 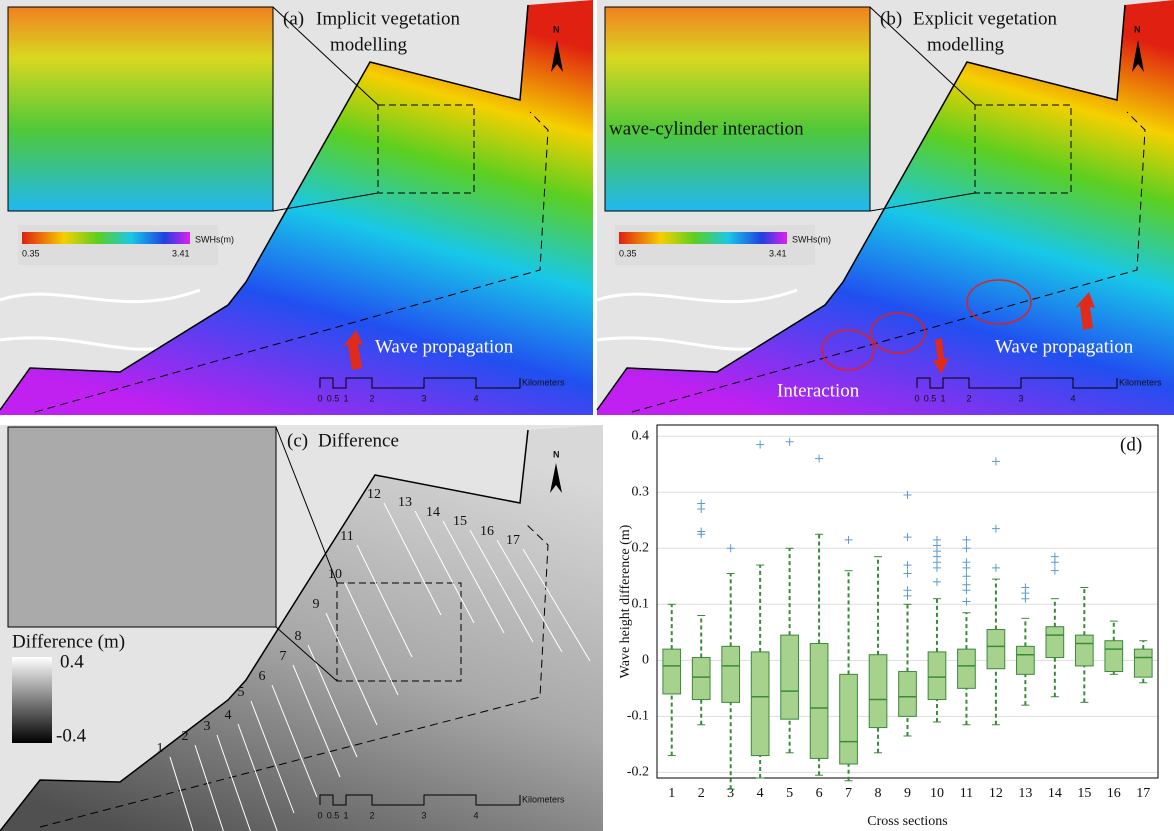 What do you see at coordinates (641, 547) in the screenshot?
I see `y-tick-label: 0.2` at bounding box center [641, 547].